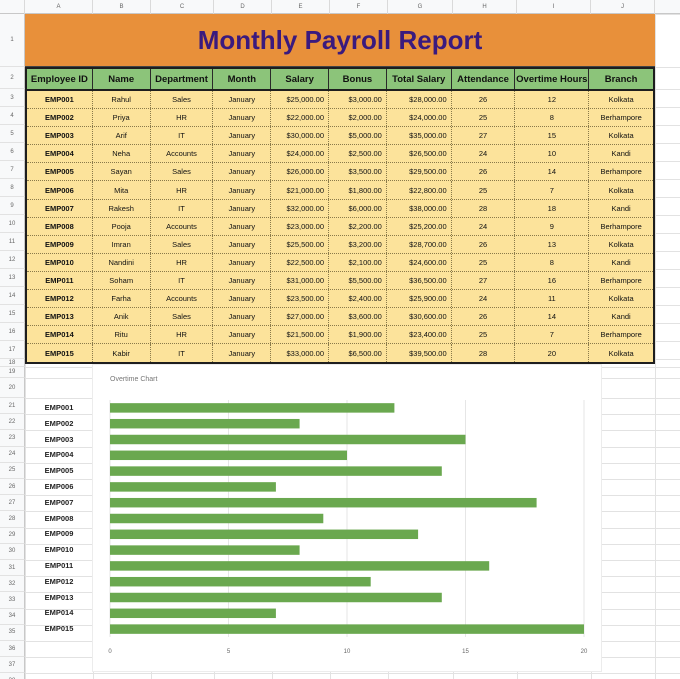  I want to click on cell-total-salary: $36,500.00, so click(419, 280).